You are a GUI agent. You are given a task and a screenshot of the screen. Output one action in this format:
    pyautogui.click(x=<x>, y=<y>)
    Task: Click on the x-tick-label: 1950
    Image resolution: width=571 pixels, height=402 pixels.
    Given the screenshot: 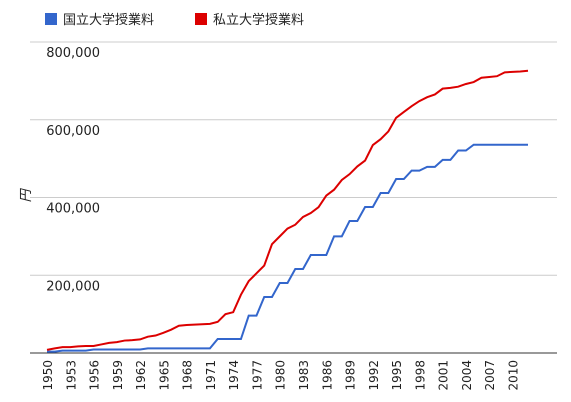 What is the action you would take?
    pyautogui.click(x=48, y=375)
    